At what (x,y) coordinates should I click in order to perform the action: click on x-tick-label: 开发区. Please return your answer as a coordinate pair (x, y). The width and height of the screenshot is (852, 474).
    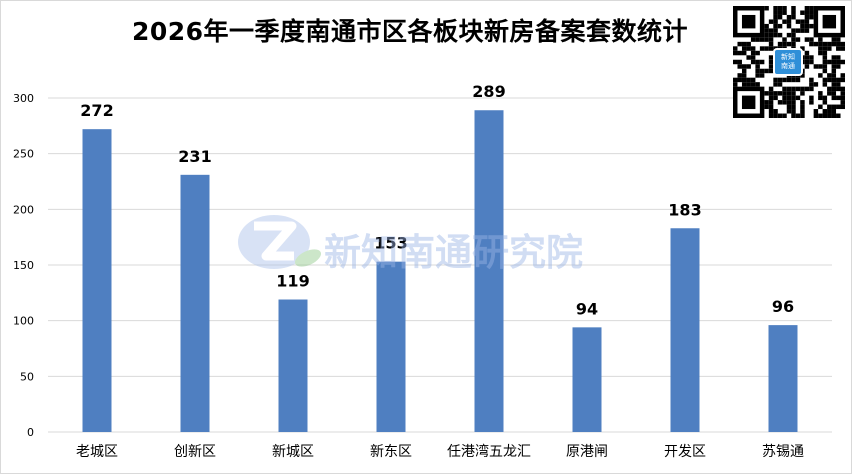
    Looking at the image, I should click on (685, 452).